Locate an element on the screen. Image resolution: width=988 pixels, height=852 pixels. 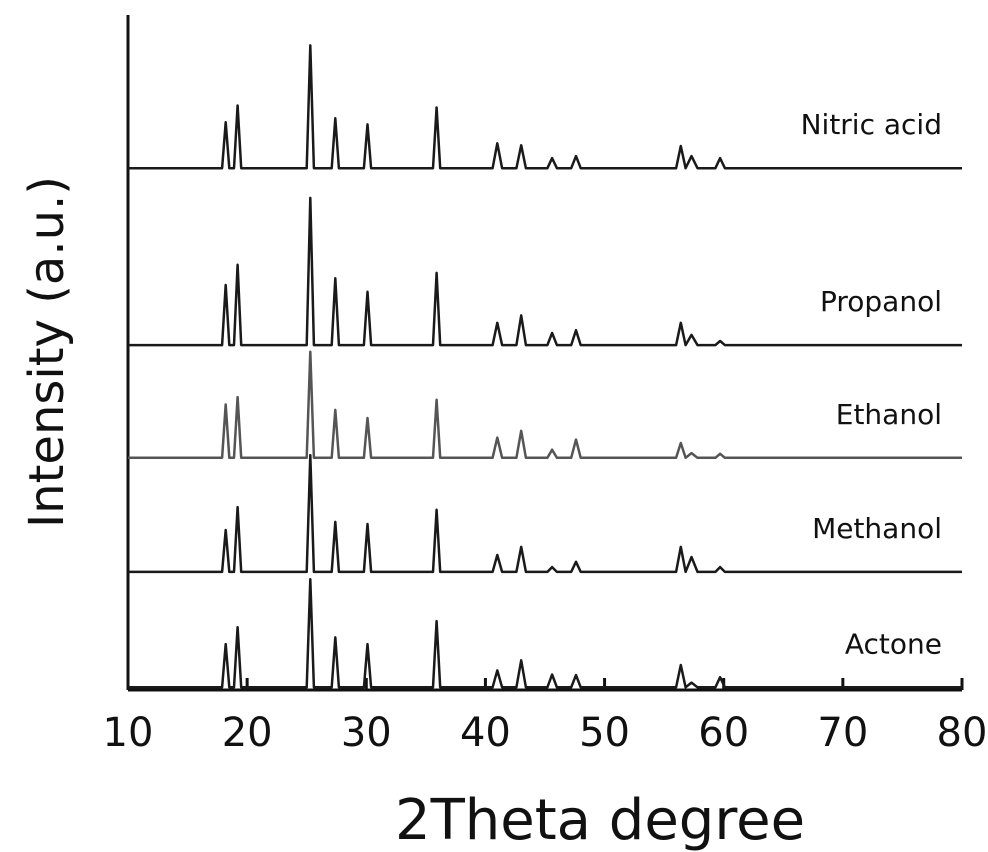
x-tick-label: 40 is located at coordinates (485, 733).